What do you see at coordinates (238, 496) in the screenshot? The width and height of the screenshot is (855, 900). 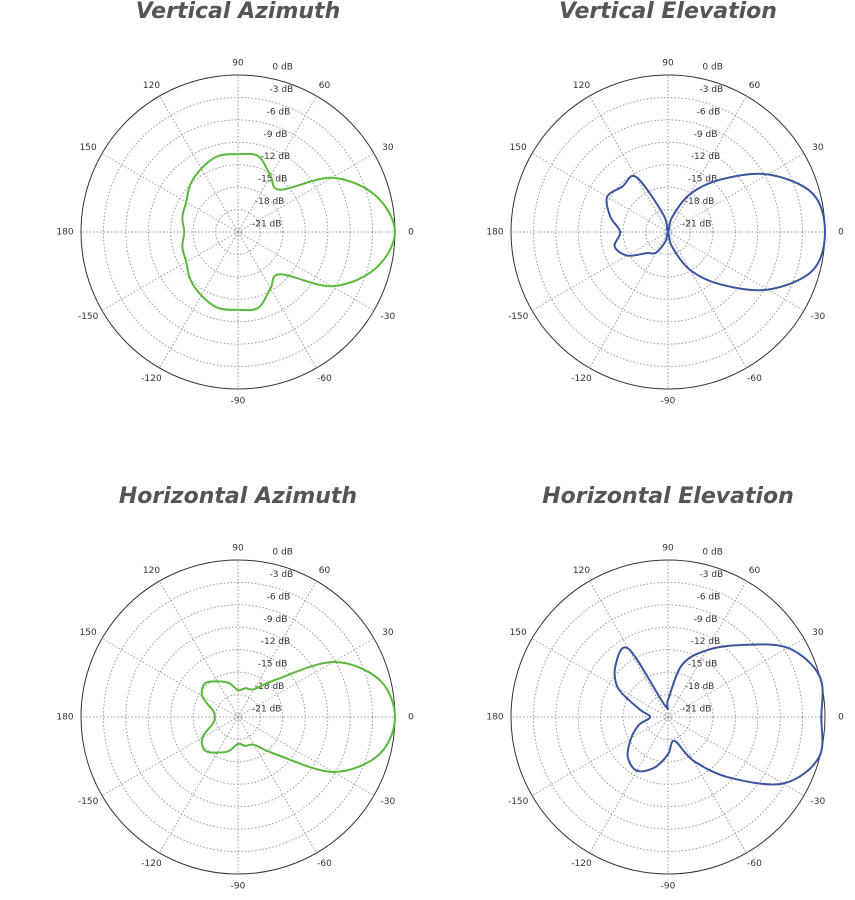 I see `chart-title: Horizontal Azimuth` at bounding box center [238, 496].